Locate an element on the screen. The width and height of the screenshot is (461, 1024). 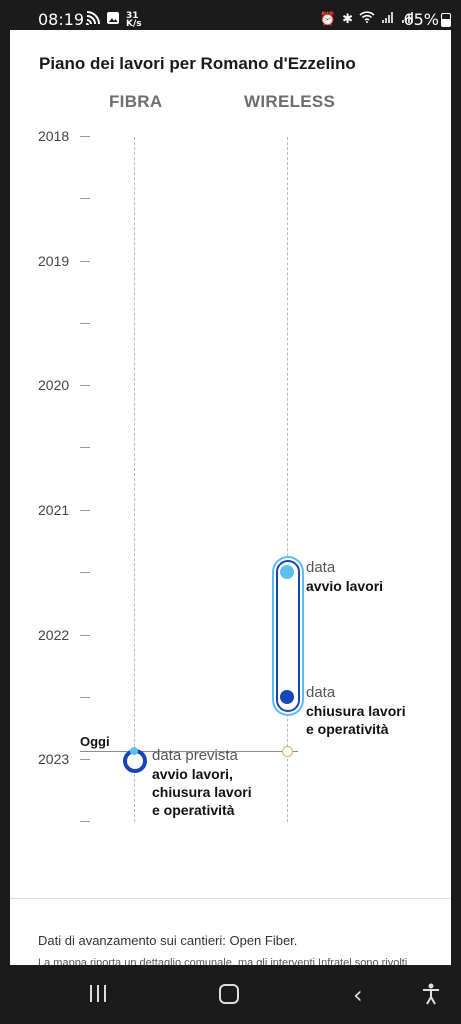
wireless-timeline-capsule is located at coordinates (288, 636).